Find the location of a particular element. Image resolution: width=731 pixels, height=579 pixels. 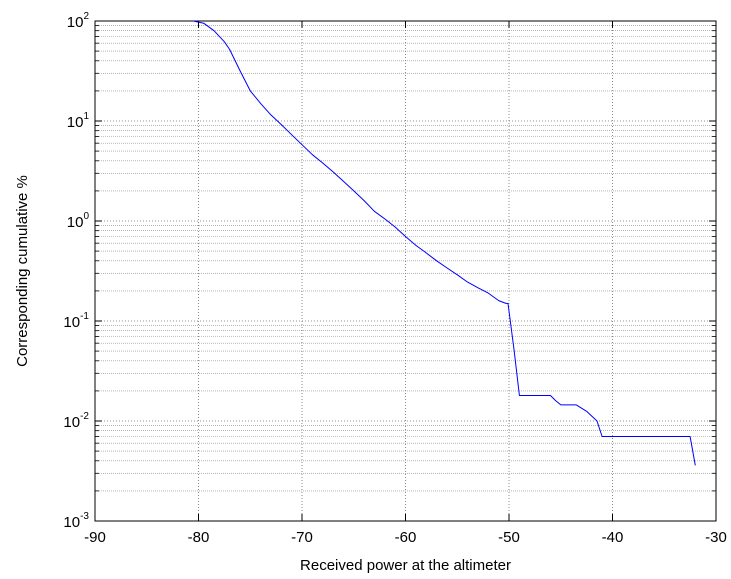

y-tick-label: 10¹ is located at coordinates (78, 121).